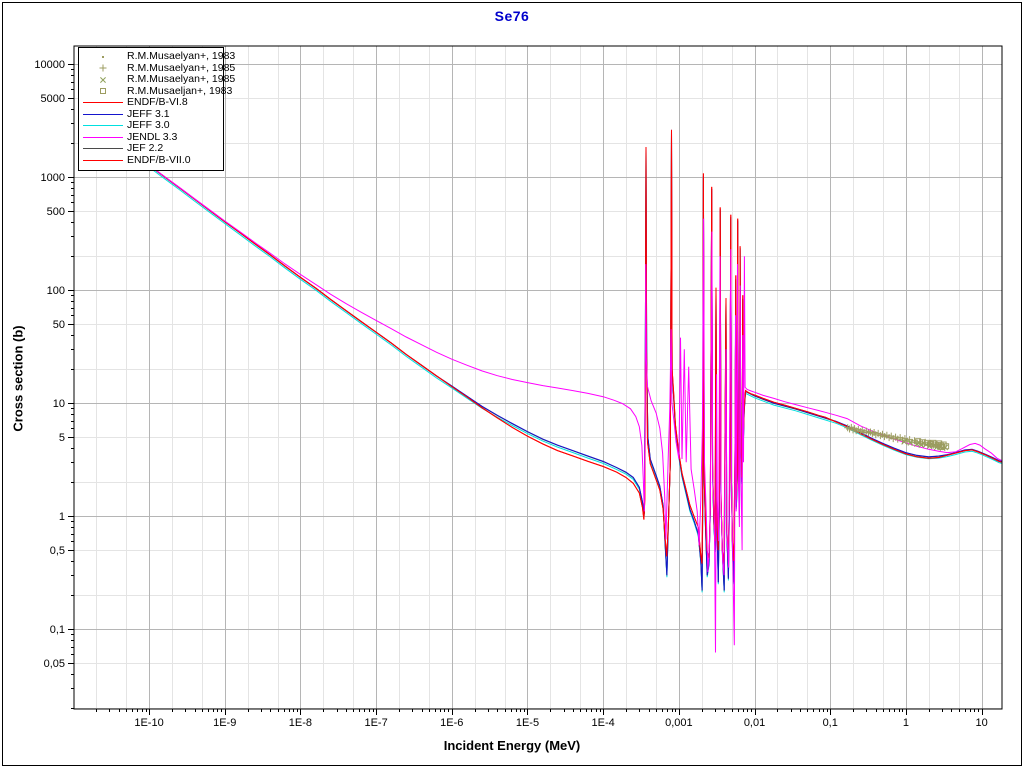  What do you see at coordinates (59, 404) in the screenshot?
I see `y-tick-label: 10` at bounding box center [59, 404].